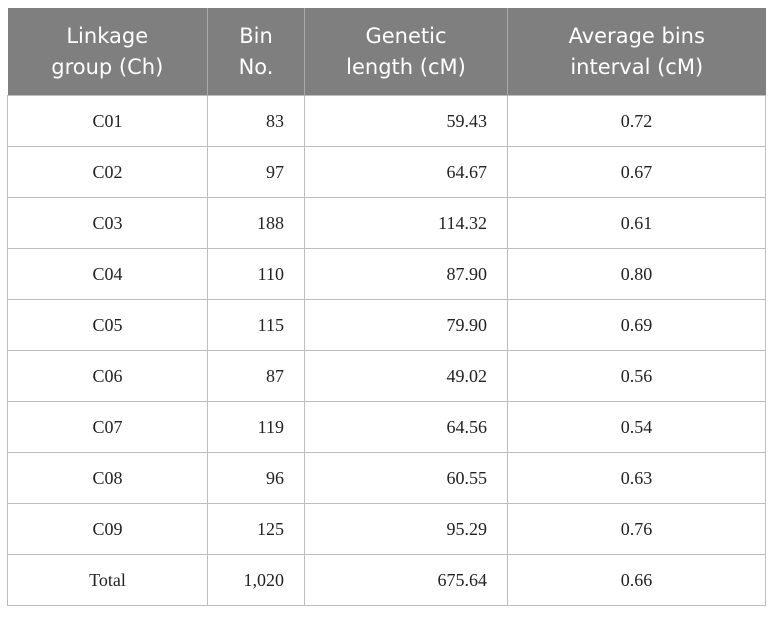 The height and width of the screenshot is (624, 772). I want to click on bin-no-cell: 96, so click(256, 478).